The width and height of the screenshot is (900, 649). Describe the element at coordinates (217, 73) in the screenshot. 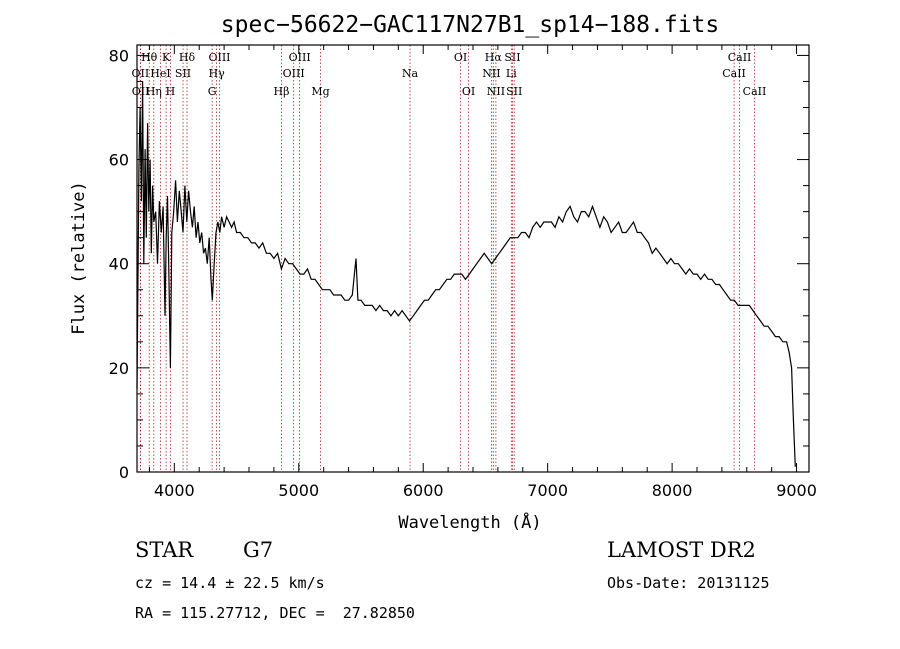

I see `line-label: Hγ` at that location.